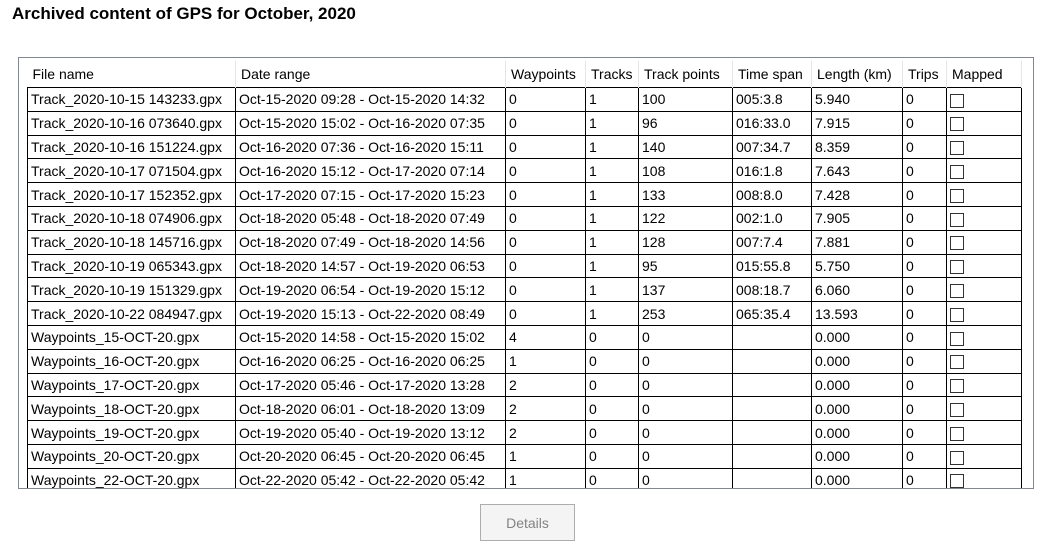 The image size is (1045, 547). What do you see at coordinates (370, 123) in the screenshot?
I see `date-range-cell: Oct-15-2020 15:02 - Oct-16-2020 07:35` at bounding box center [370, 123].